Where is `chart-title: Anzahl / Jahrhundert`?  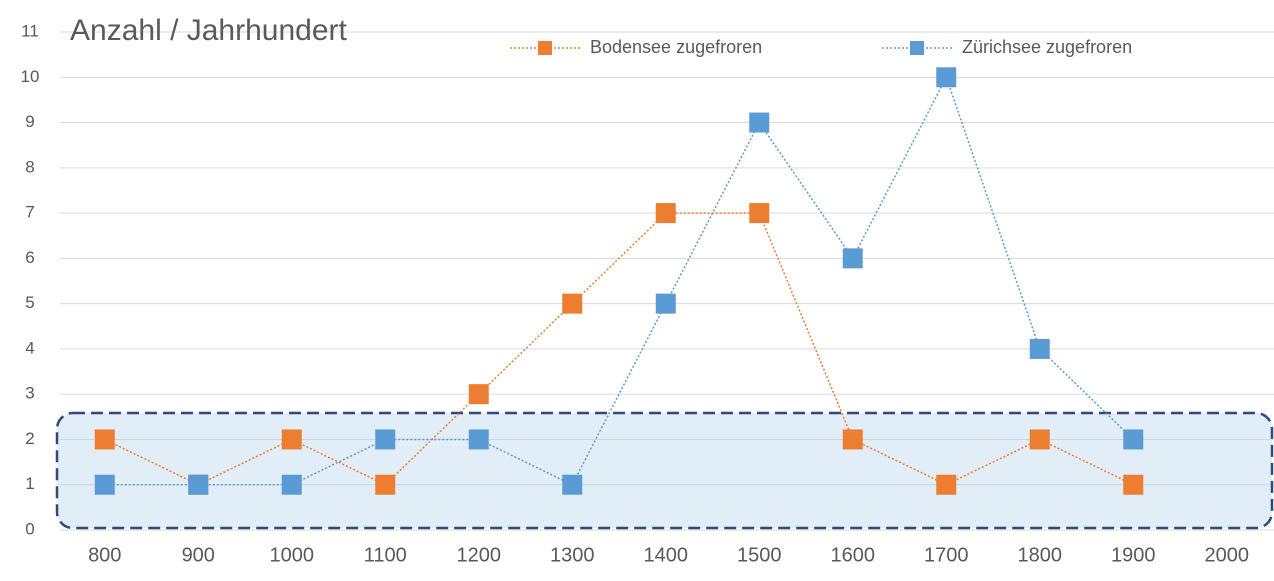
chart-title: Anzahl / Jahrhundert is located at coordinates (209, 30).